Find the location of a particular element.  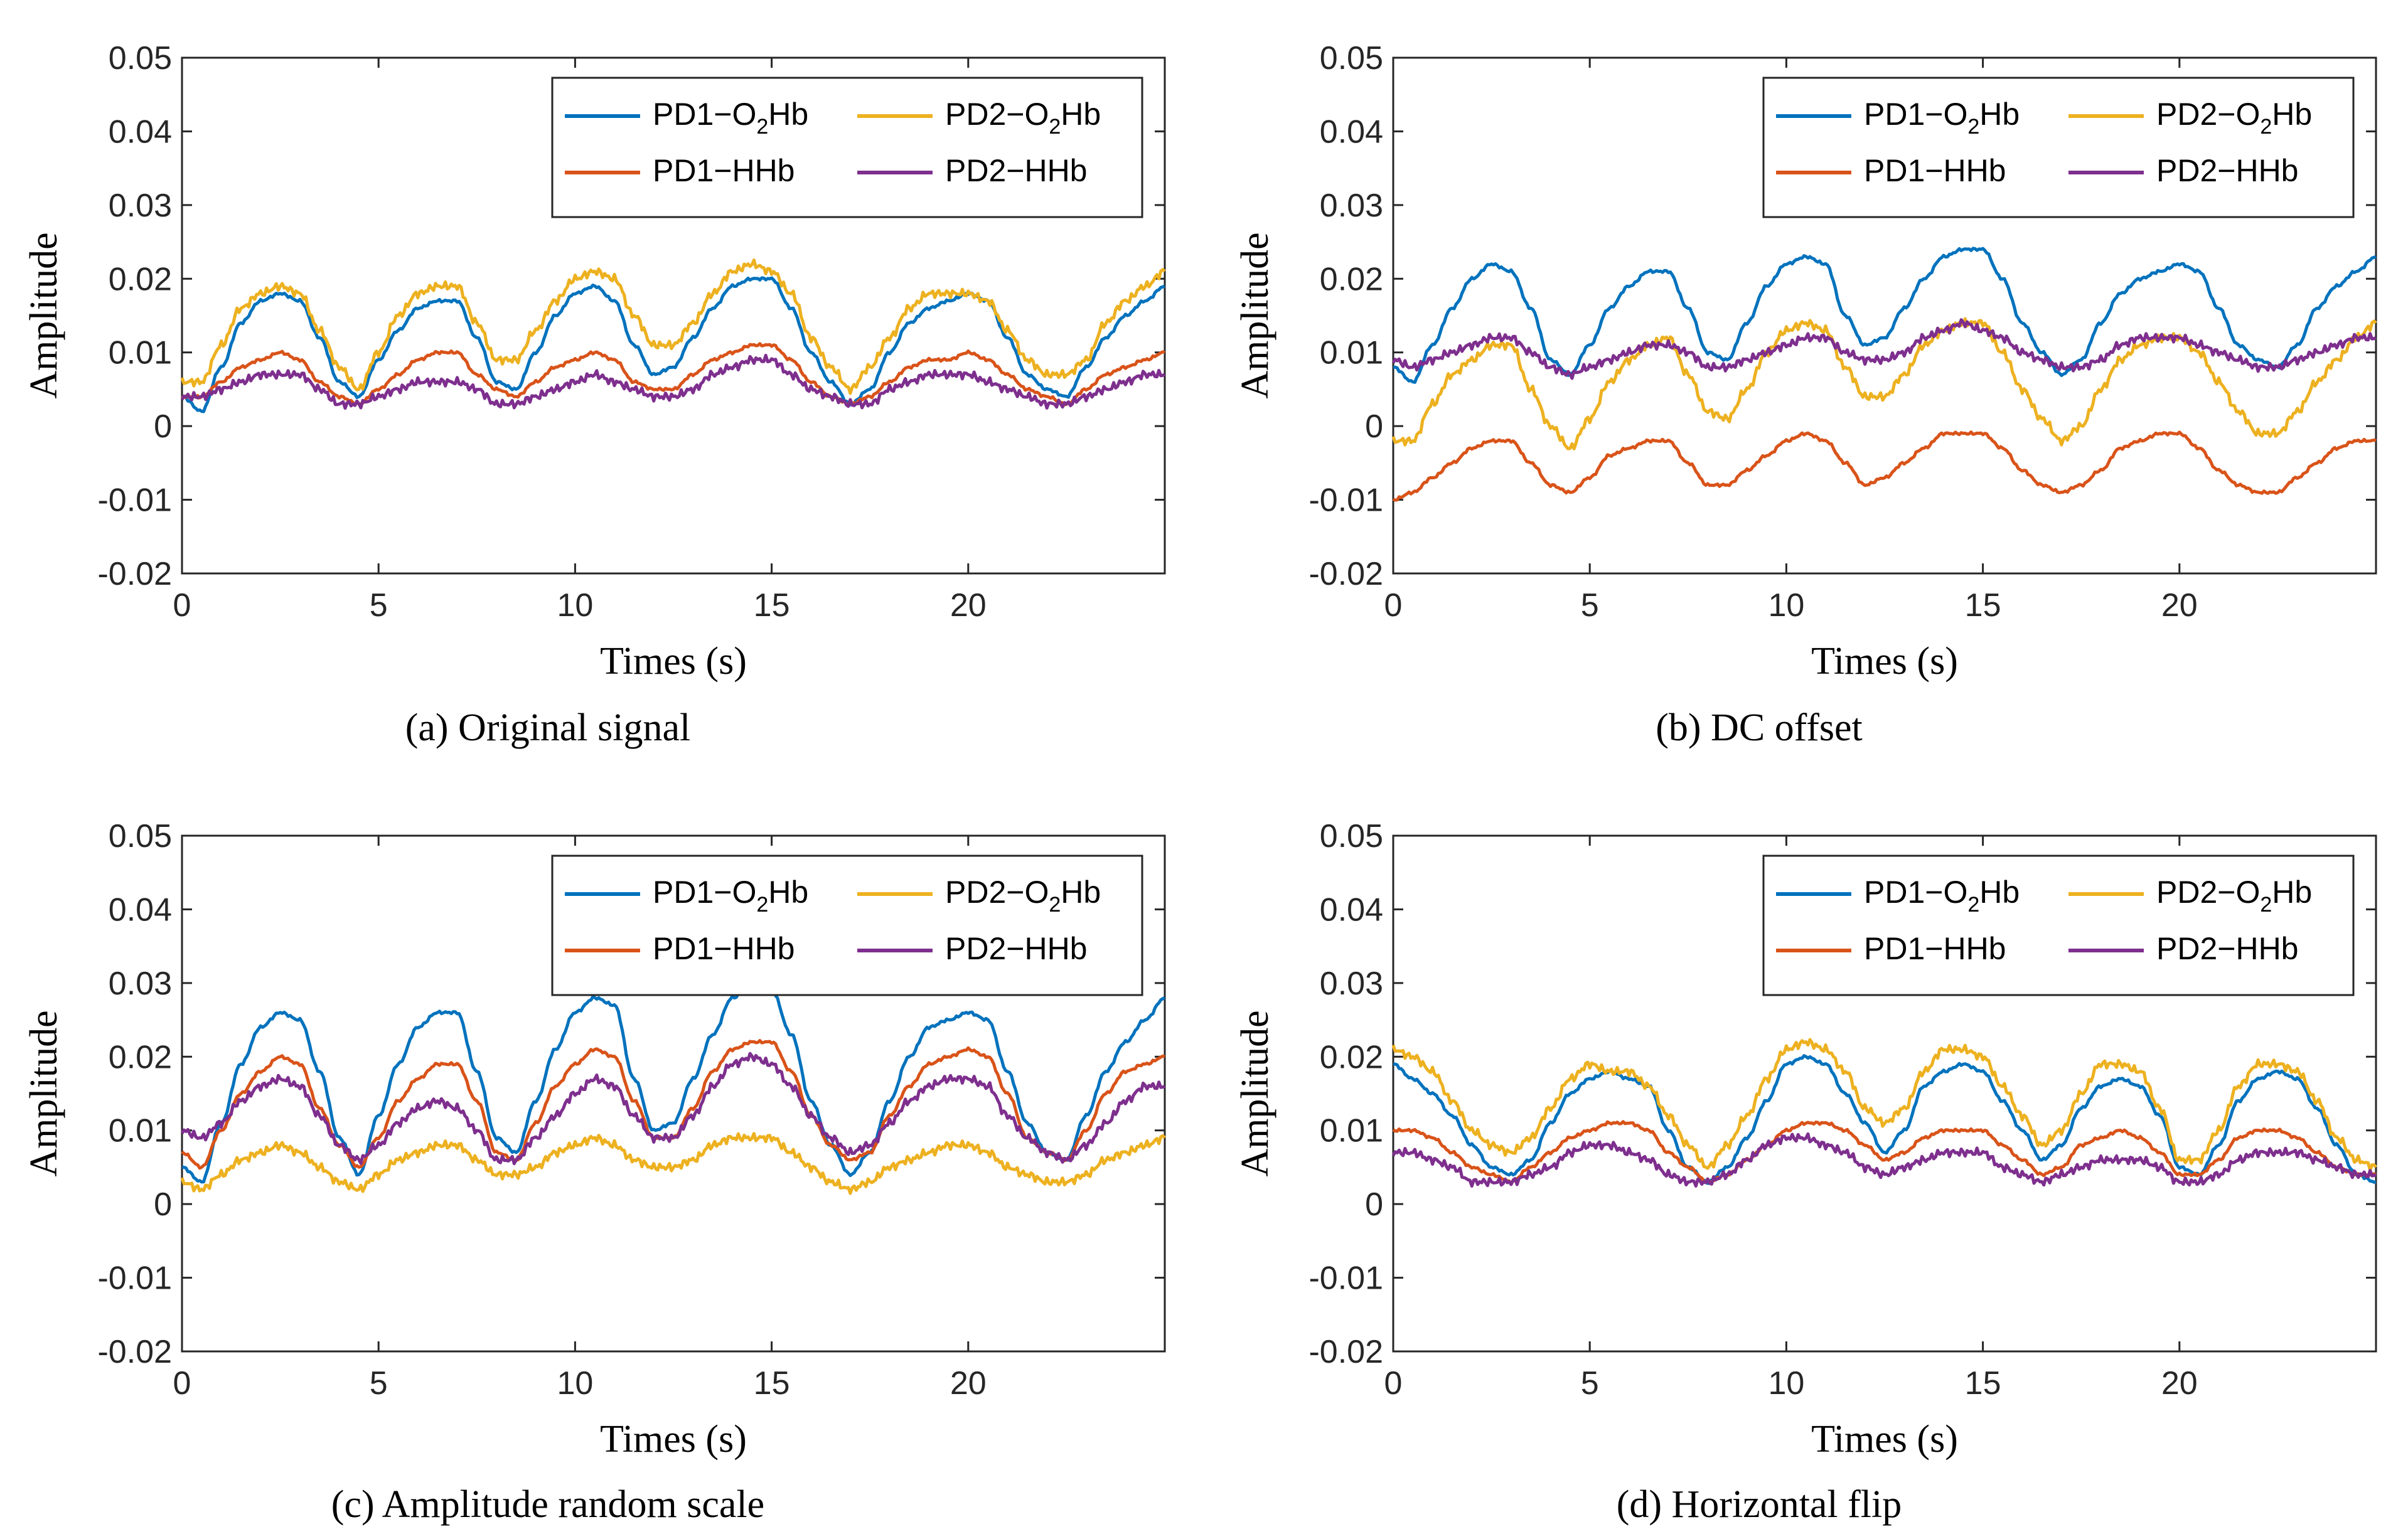

chart-caption: (c) Amplitude random scale is located at coordinates (547, 1504).